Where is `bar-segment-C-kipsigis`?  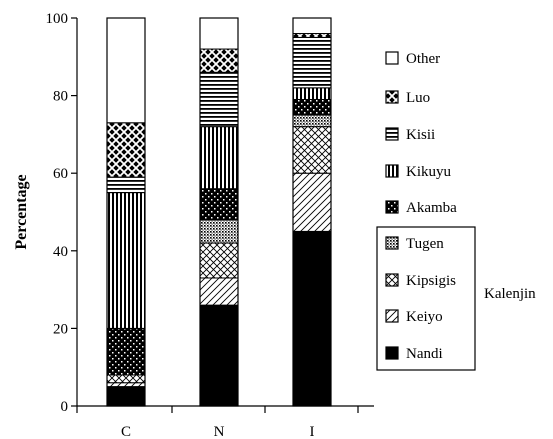 bar-segment-C-kipsigis is located at coordinates (126, 379).